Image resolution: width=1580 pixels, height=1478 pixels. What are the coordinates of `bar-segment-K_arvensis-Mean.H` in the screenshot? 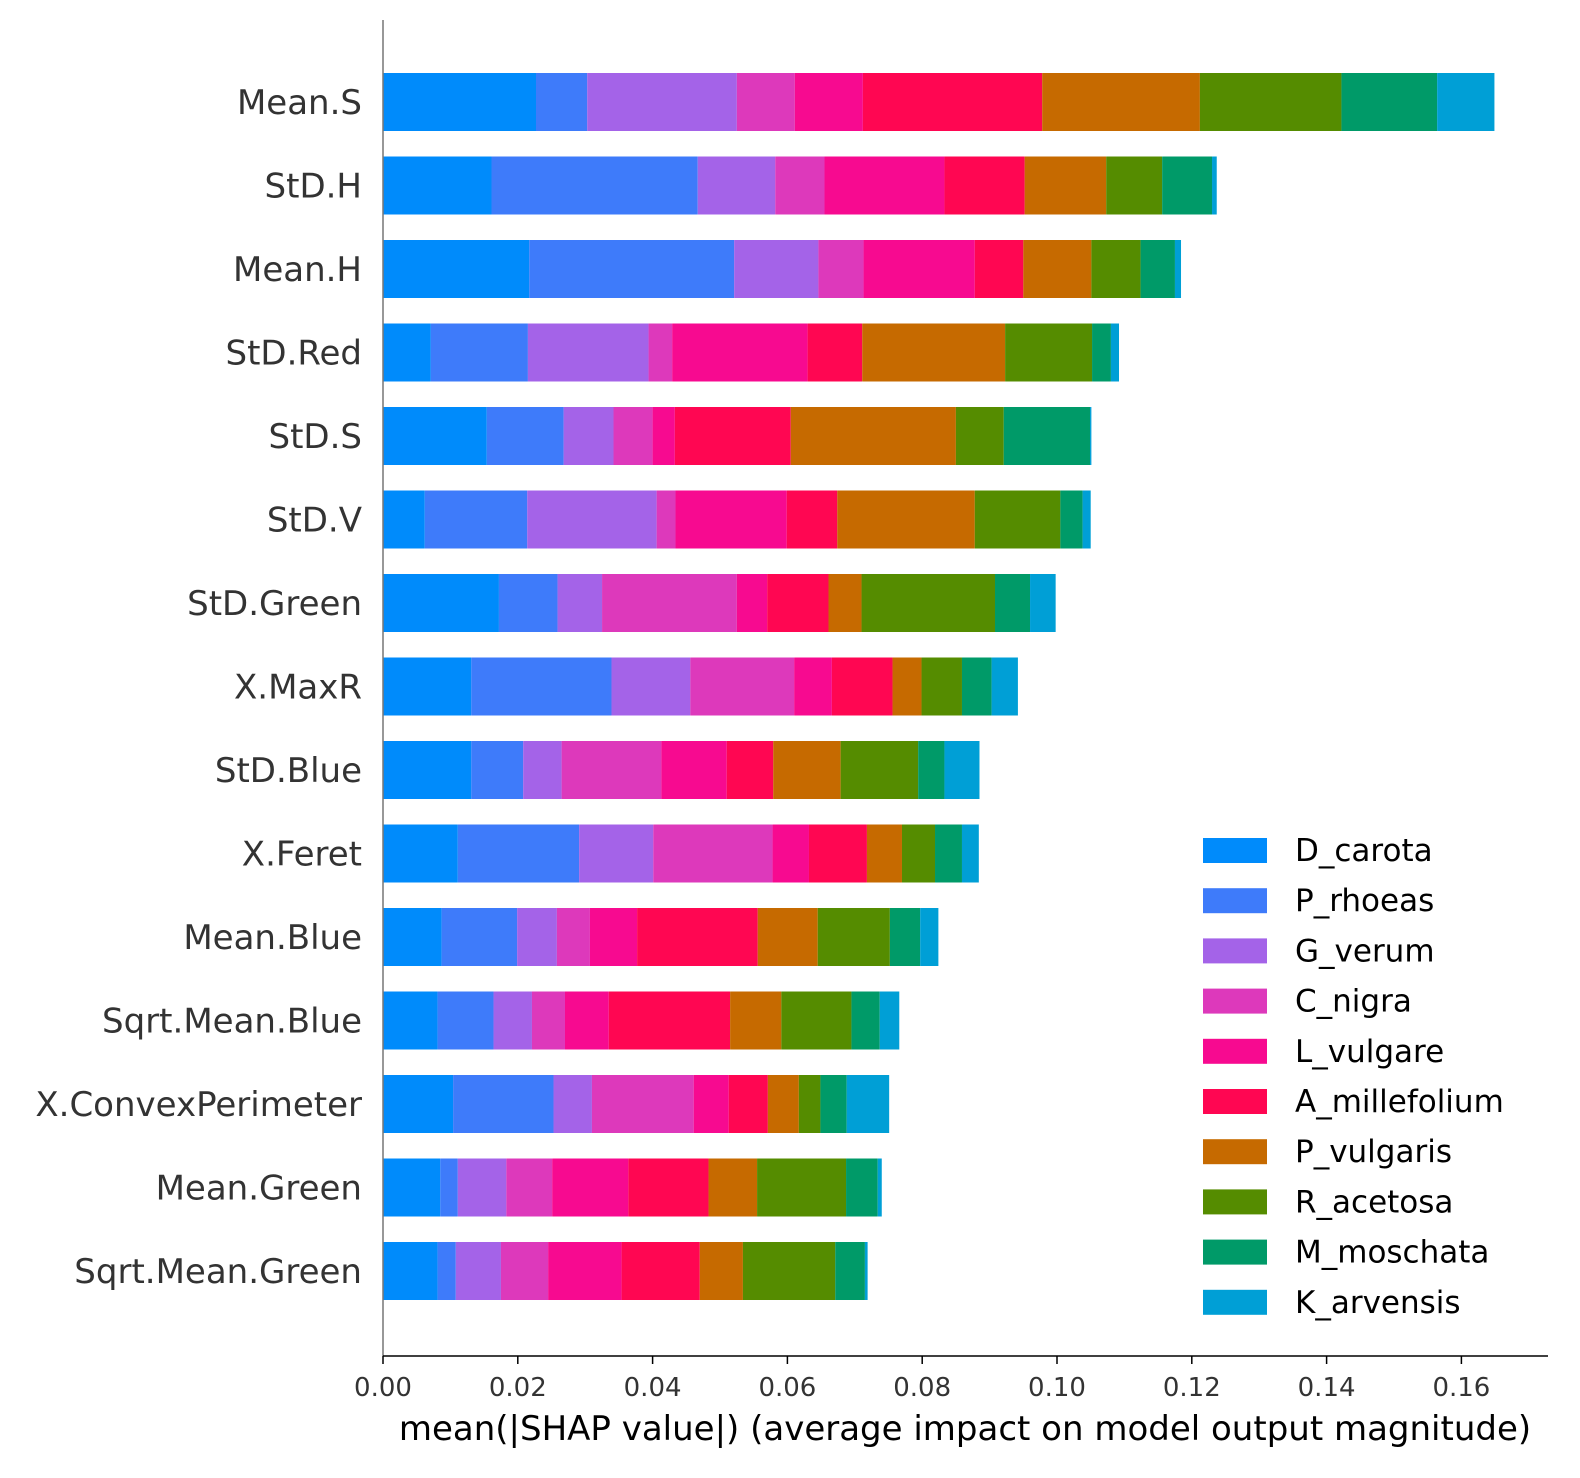 It's located at (1178, 269).